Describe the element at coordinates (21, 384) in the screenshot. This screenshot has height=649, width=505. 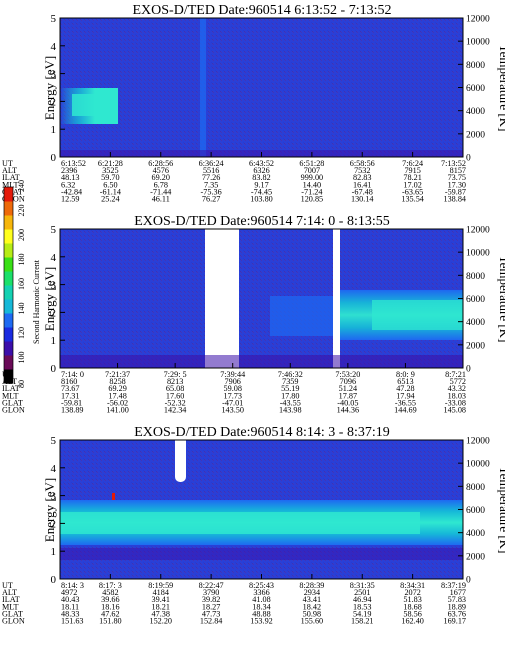
I see `colorbar-tick-label: 80` at that location.